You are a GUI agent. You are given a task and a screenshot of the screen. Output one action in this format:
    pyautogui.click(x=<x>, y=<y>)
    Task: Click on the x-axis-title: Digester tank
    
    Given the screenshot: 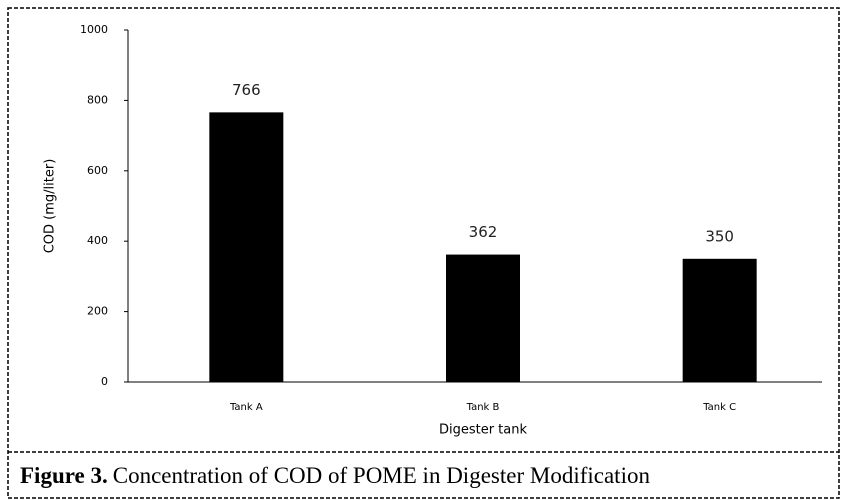 What is the action you would take?
    pyautogui.click(x=483, y=430)
    